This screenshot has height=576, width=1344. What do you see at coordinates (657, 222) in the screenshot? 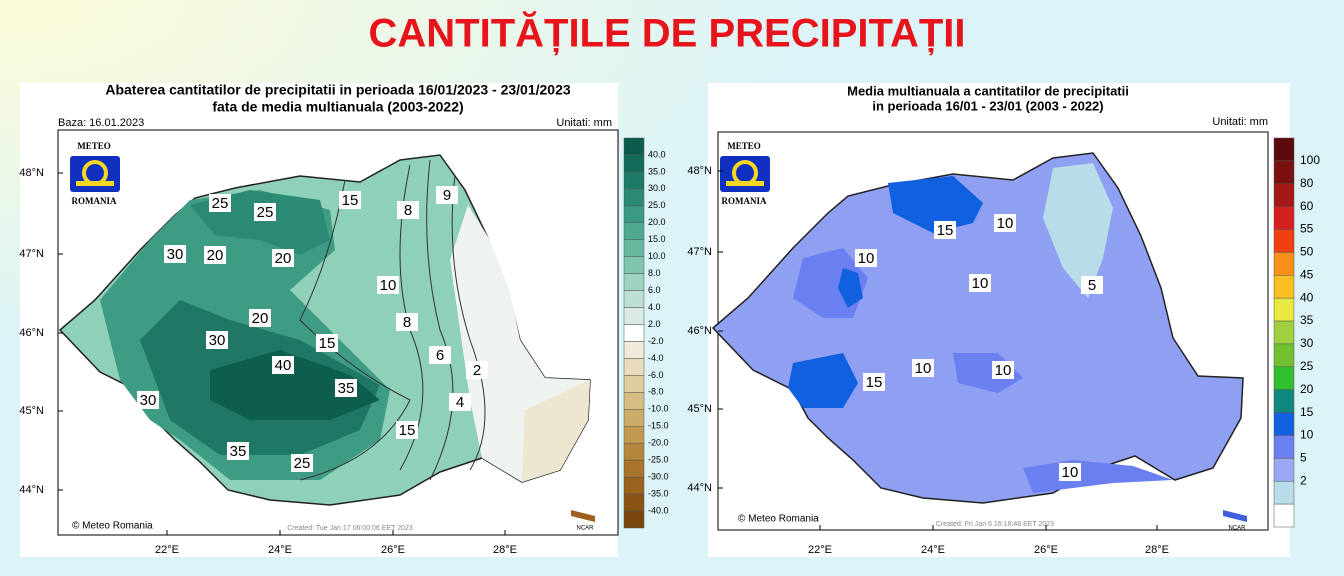
I see `legend-label: 20.0` at bounding box center [657, 222].